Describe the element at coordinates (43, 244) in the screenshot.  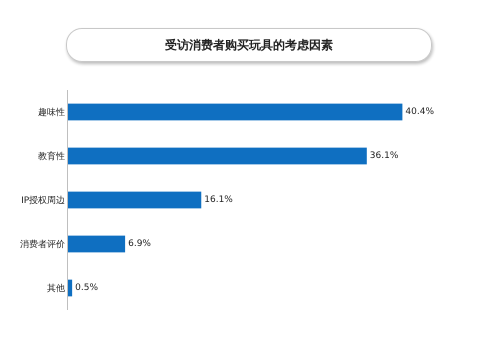
I see `y-tick-label: 消费者评价` at that location.